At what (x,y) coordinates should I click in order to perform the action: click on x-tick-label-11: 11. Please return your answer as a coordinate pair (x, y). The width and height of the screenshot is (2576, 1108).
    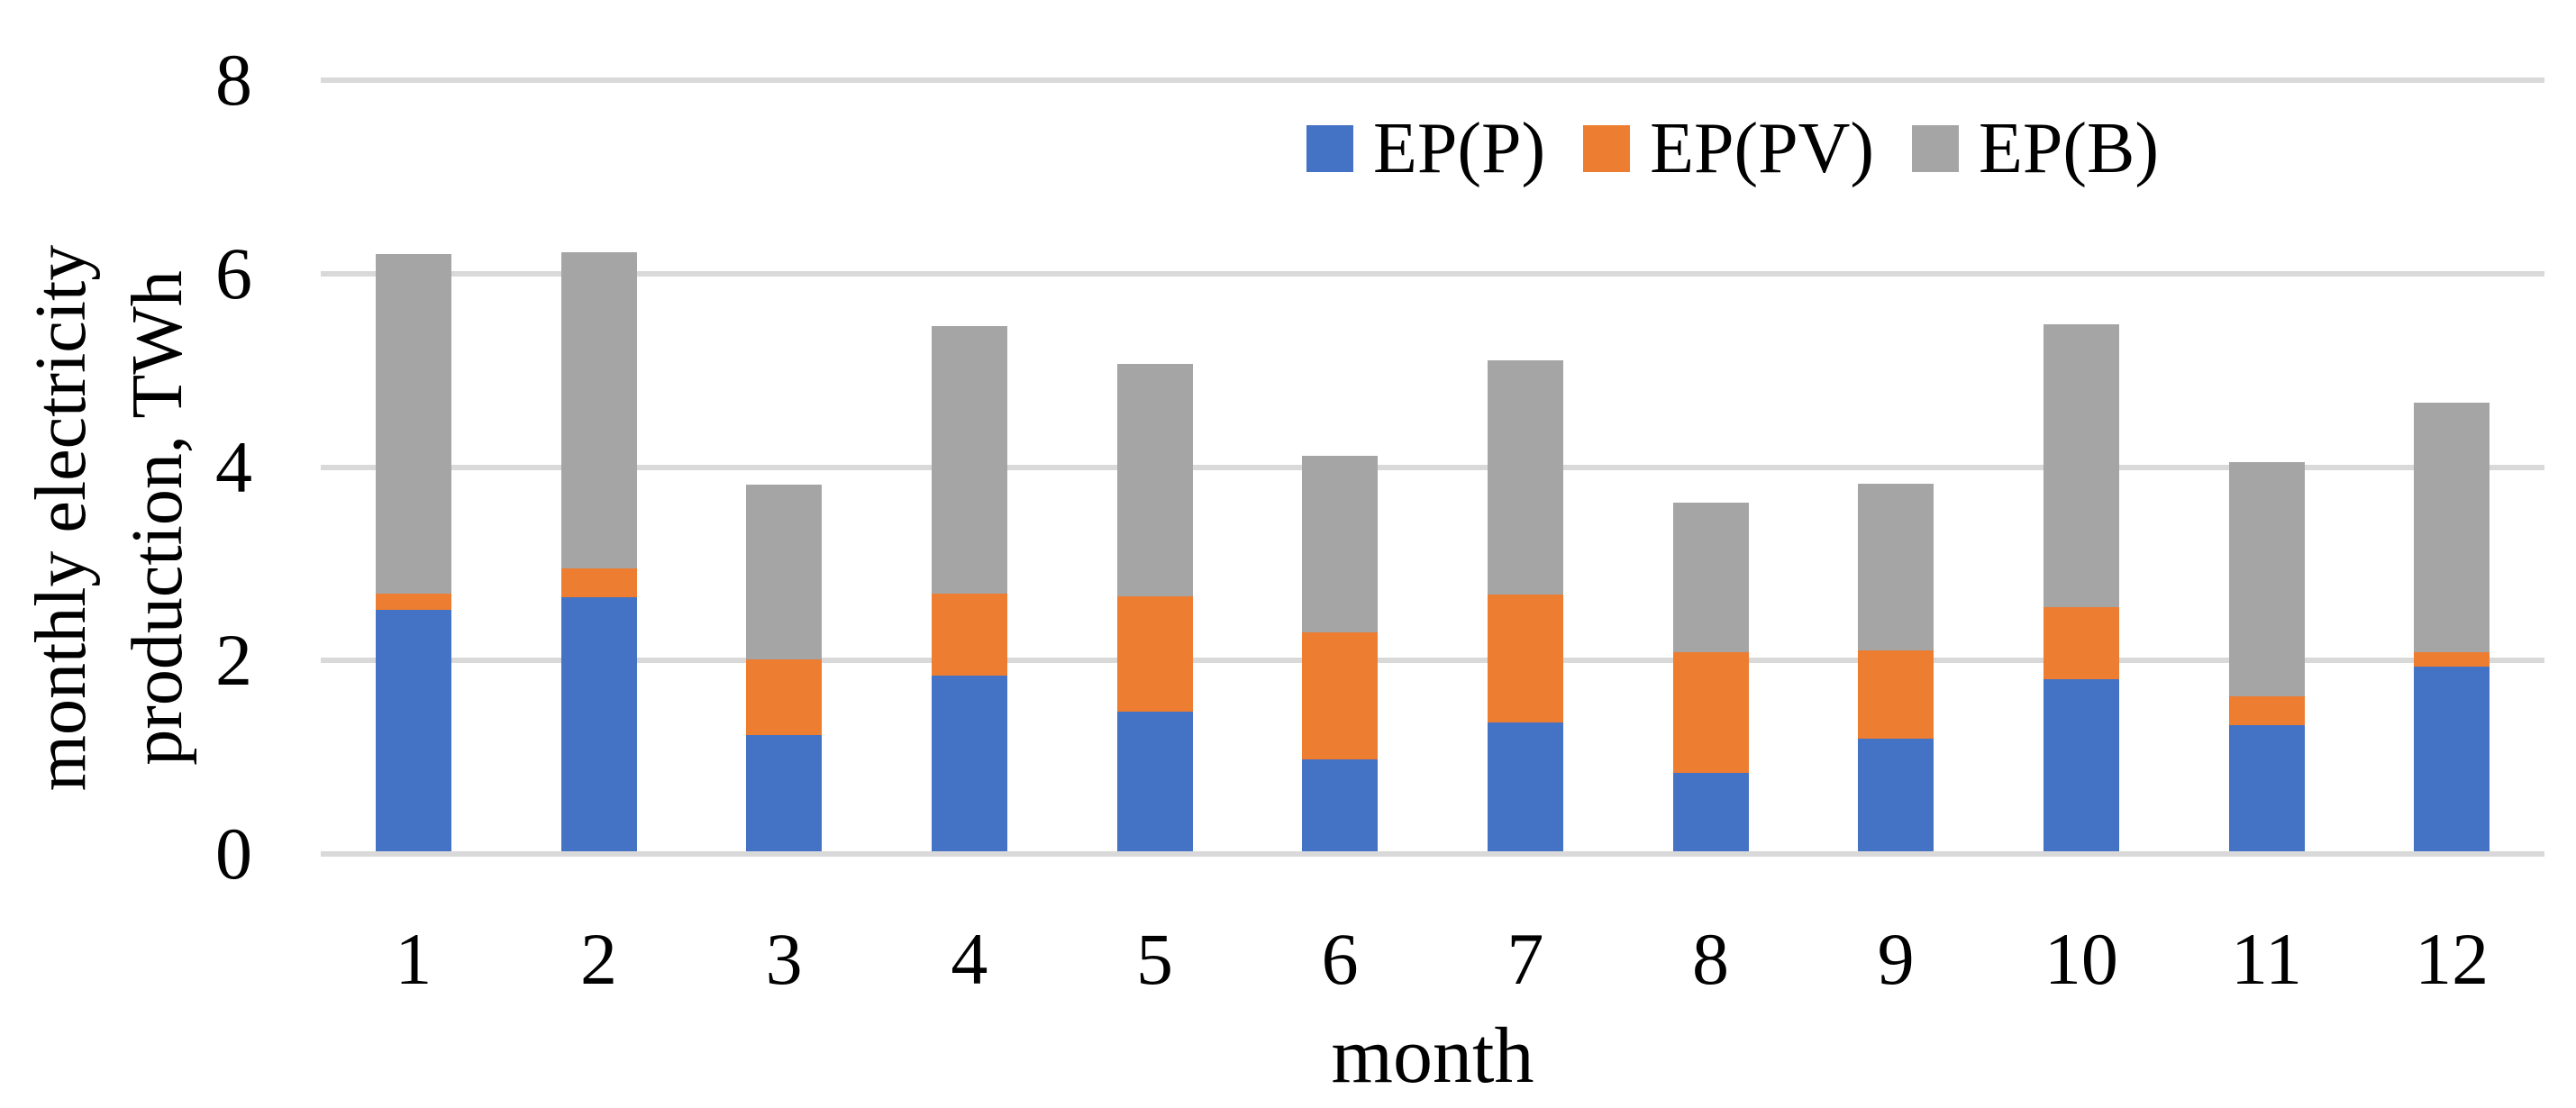
    Looking at the image, I should click on (2266, 959).